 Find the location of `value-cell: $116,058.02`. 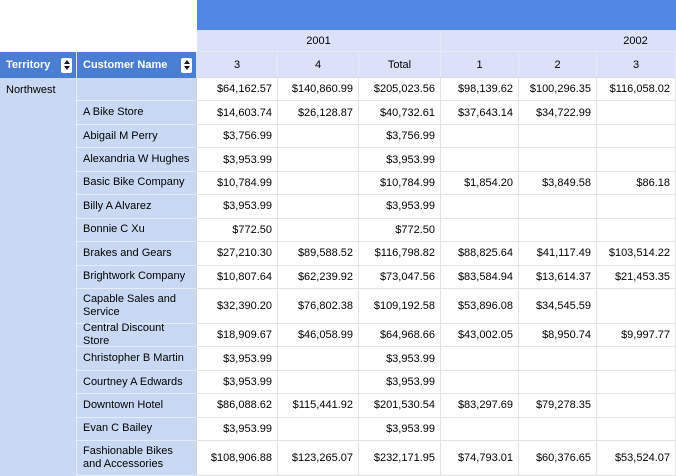

value-cell: $116,058.02 is located at coordinates (636, 90).